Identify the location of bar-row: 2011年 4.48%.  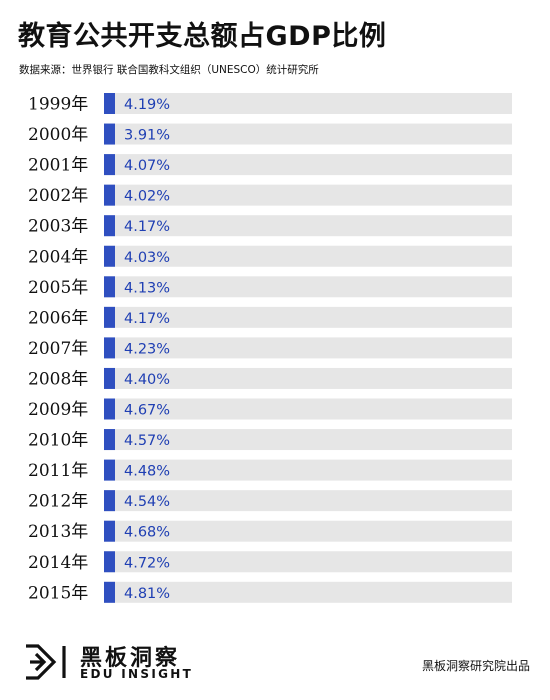
(270, 470).